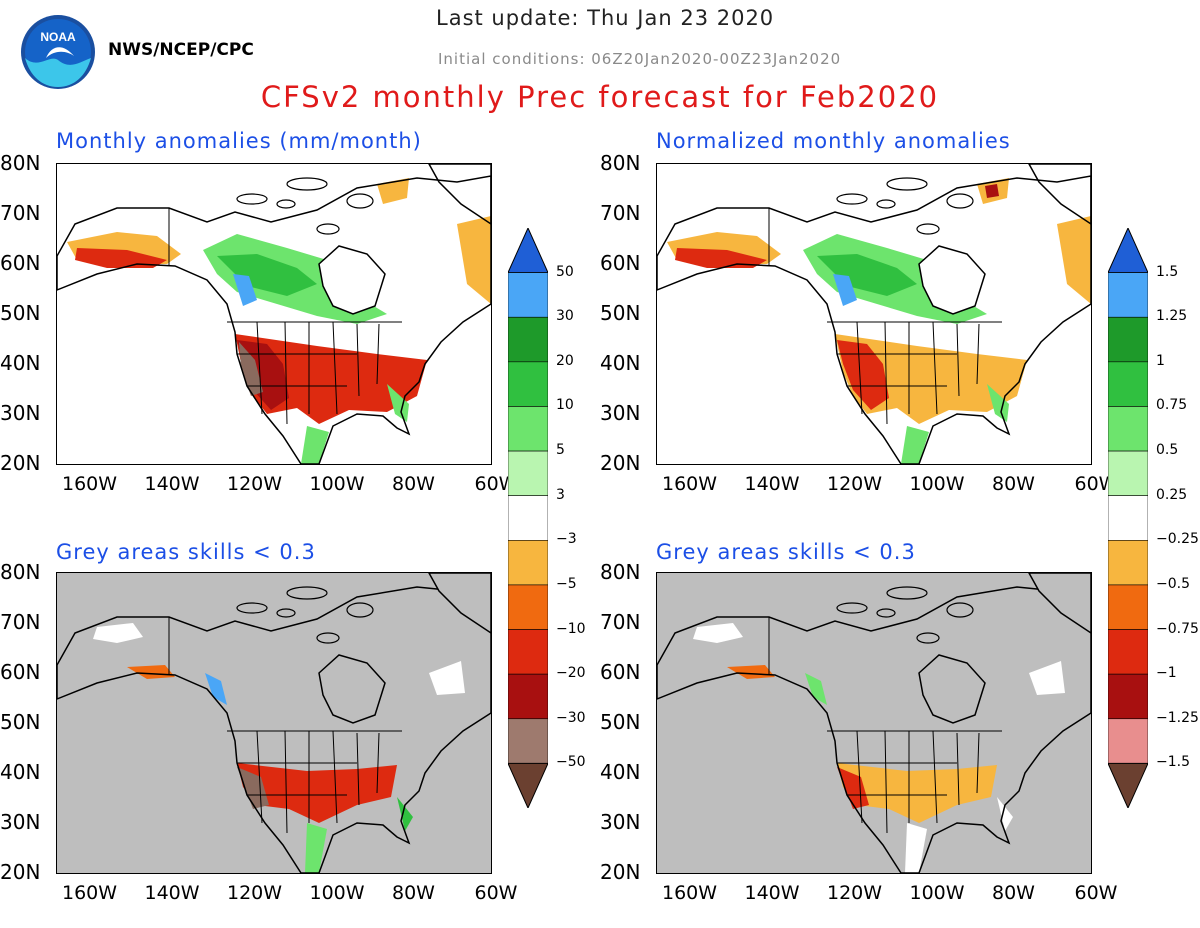  I want to click on panel-title-skill-left: Grey areas skills < 0.3, so click(186, 552).